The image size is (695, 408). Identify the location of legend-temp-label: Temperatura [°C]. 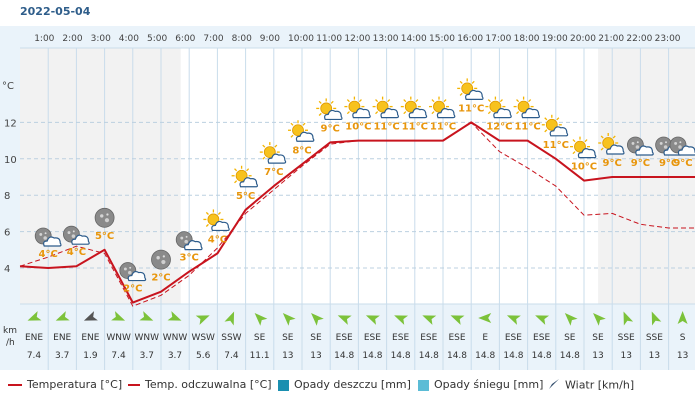
(75, 384).